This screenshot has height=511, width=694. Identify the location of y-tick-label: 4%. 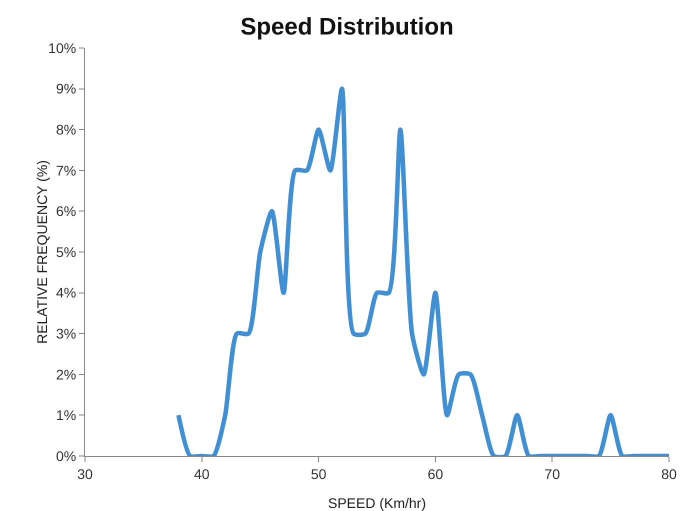
(66, 292).